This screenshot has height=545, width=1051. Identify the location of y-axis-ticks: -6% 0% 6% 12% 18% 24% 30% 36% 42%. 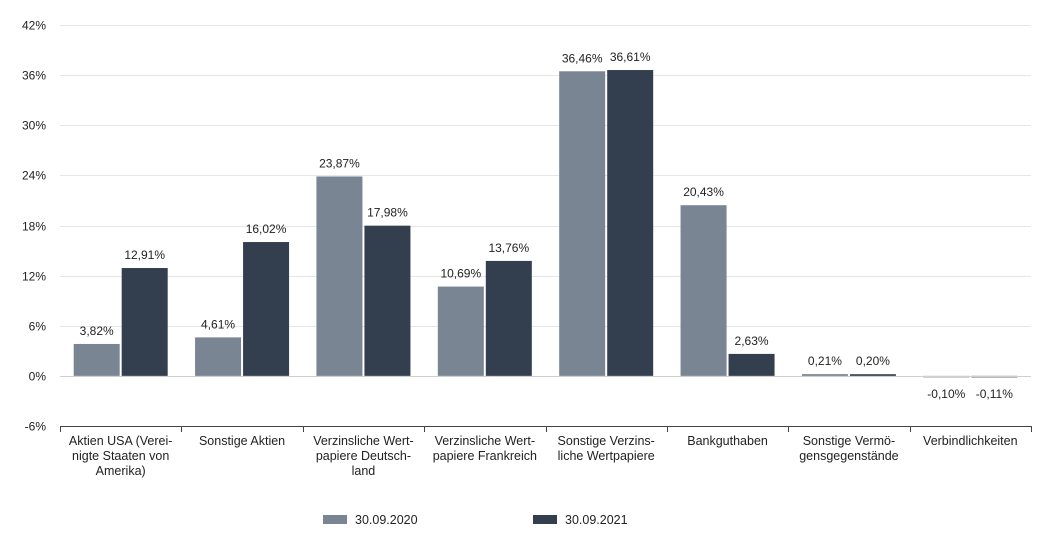
(34, 226).